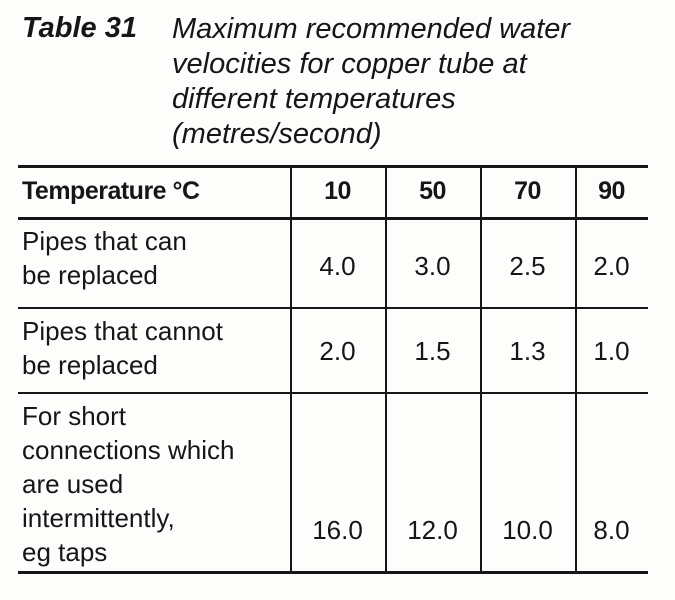  Describe the element at coordinates (104, 241) in the screenshot. I see `label-line: Pipes that can` at that location.